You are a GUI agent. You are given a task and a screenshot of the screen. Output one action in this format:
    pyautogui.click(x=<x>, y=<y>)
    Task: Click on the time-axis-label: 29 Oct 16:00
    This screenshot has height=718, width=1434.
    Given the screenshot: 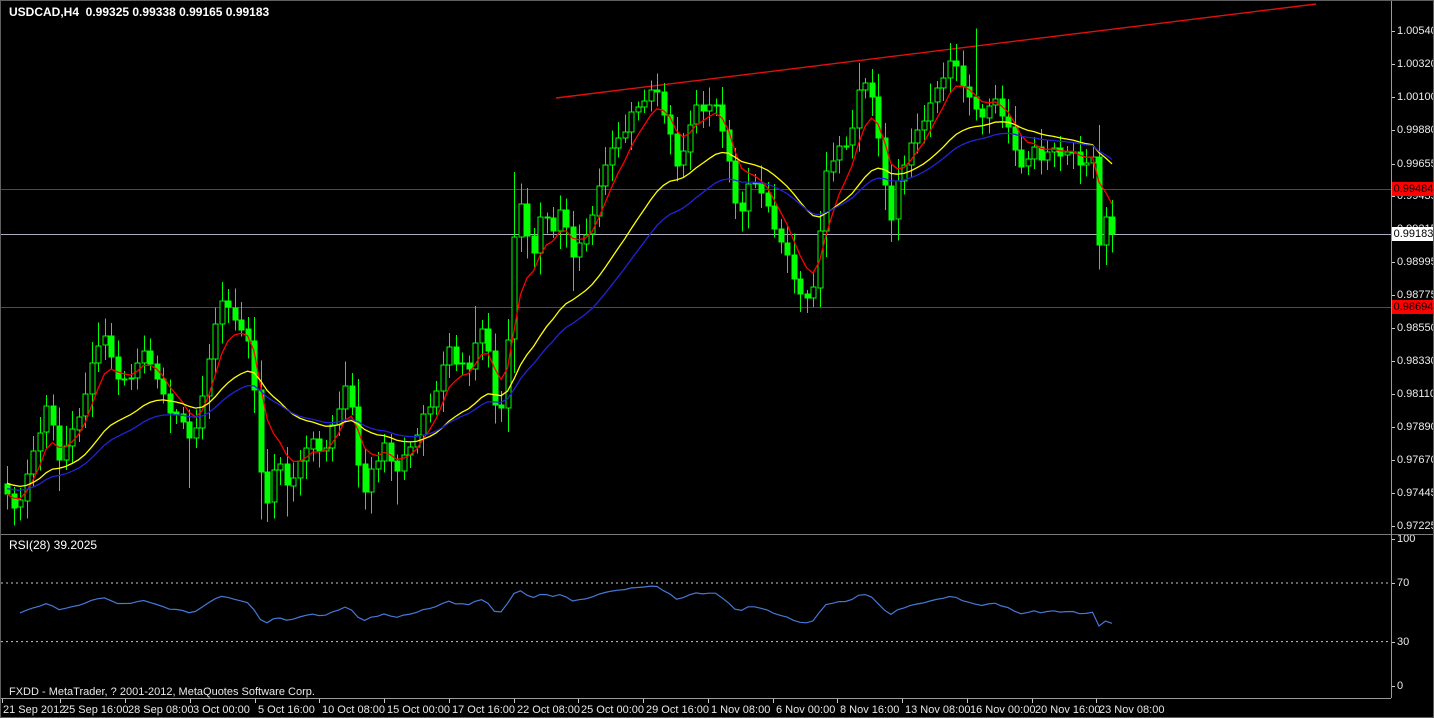 What is the action you would take?
    pyautogui.click(x=677, y=710)
    